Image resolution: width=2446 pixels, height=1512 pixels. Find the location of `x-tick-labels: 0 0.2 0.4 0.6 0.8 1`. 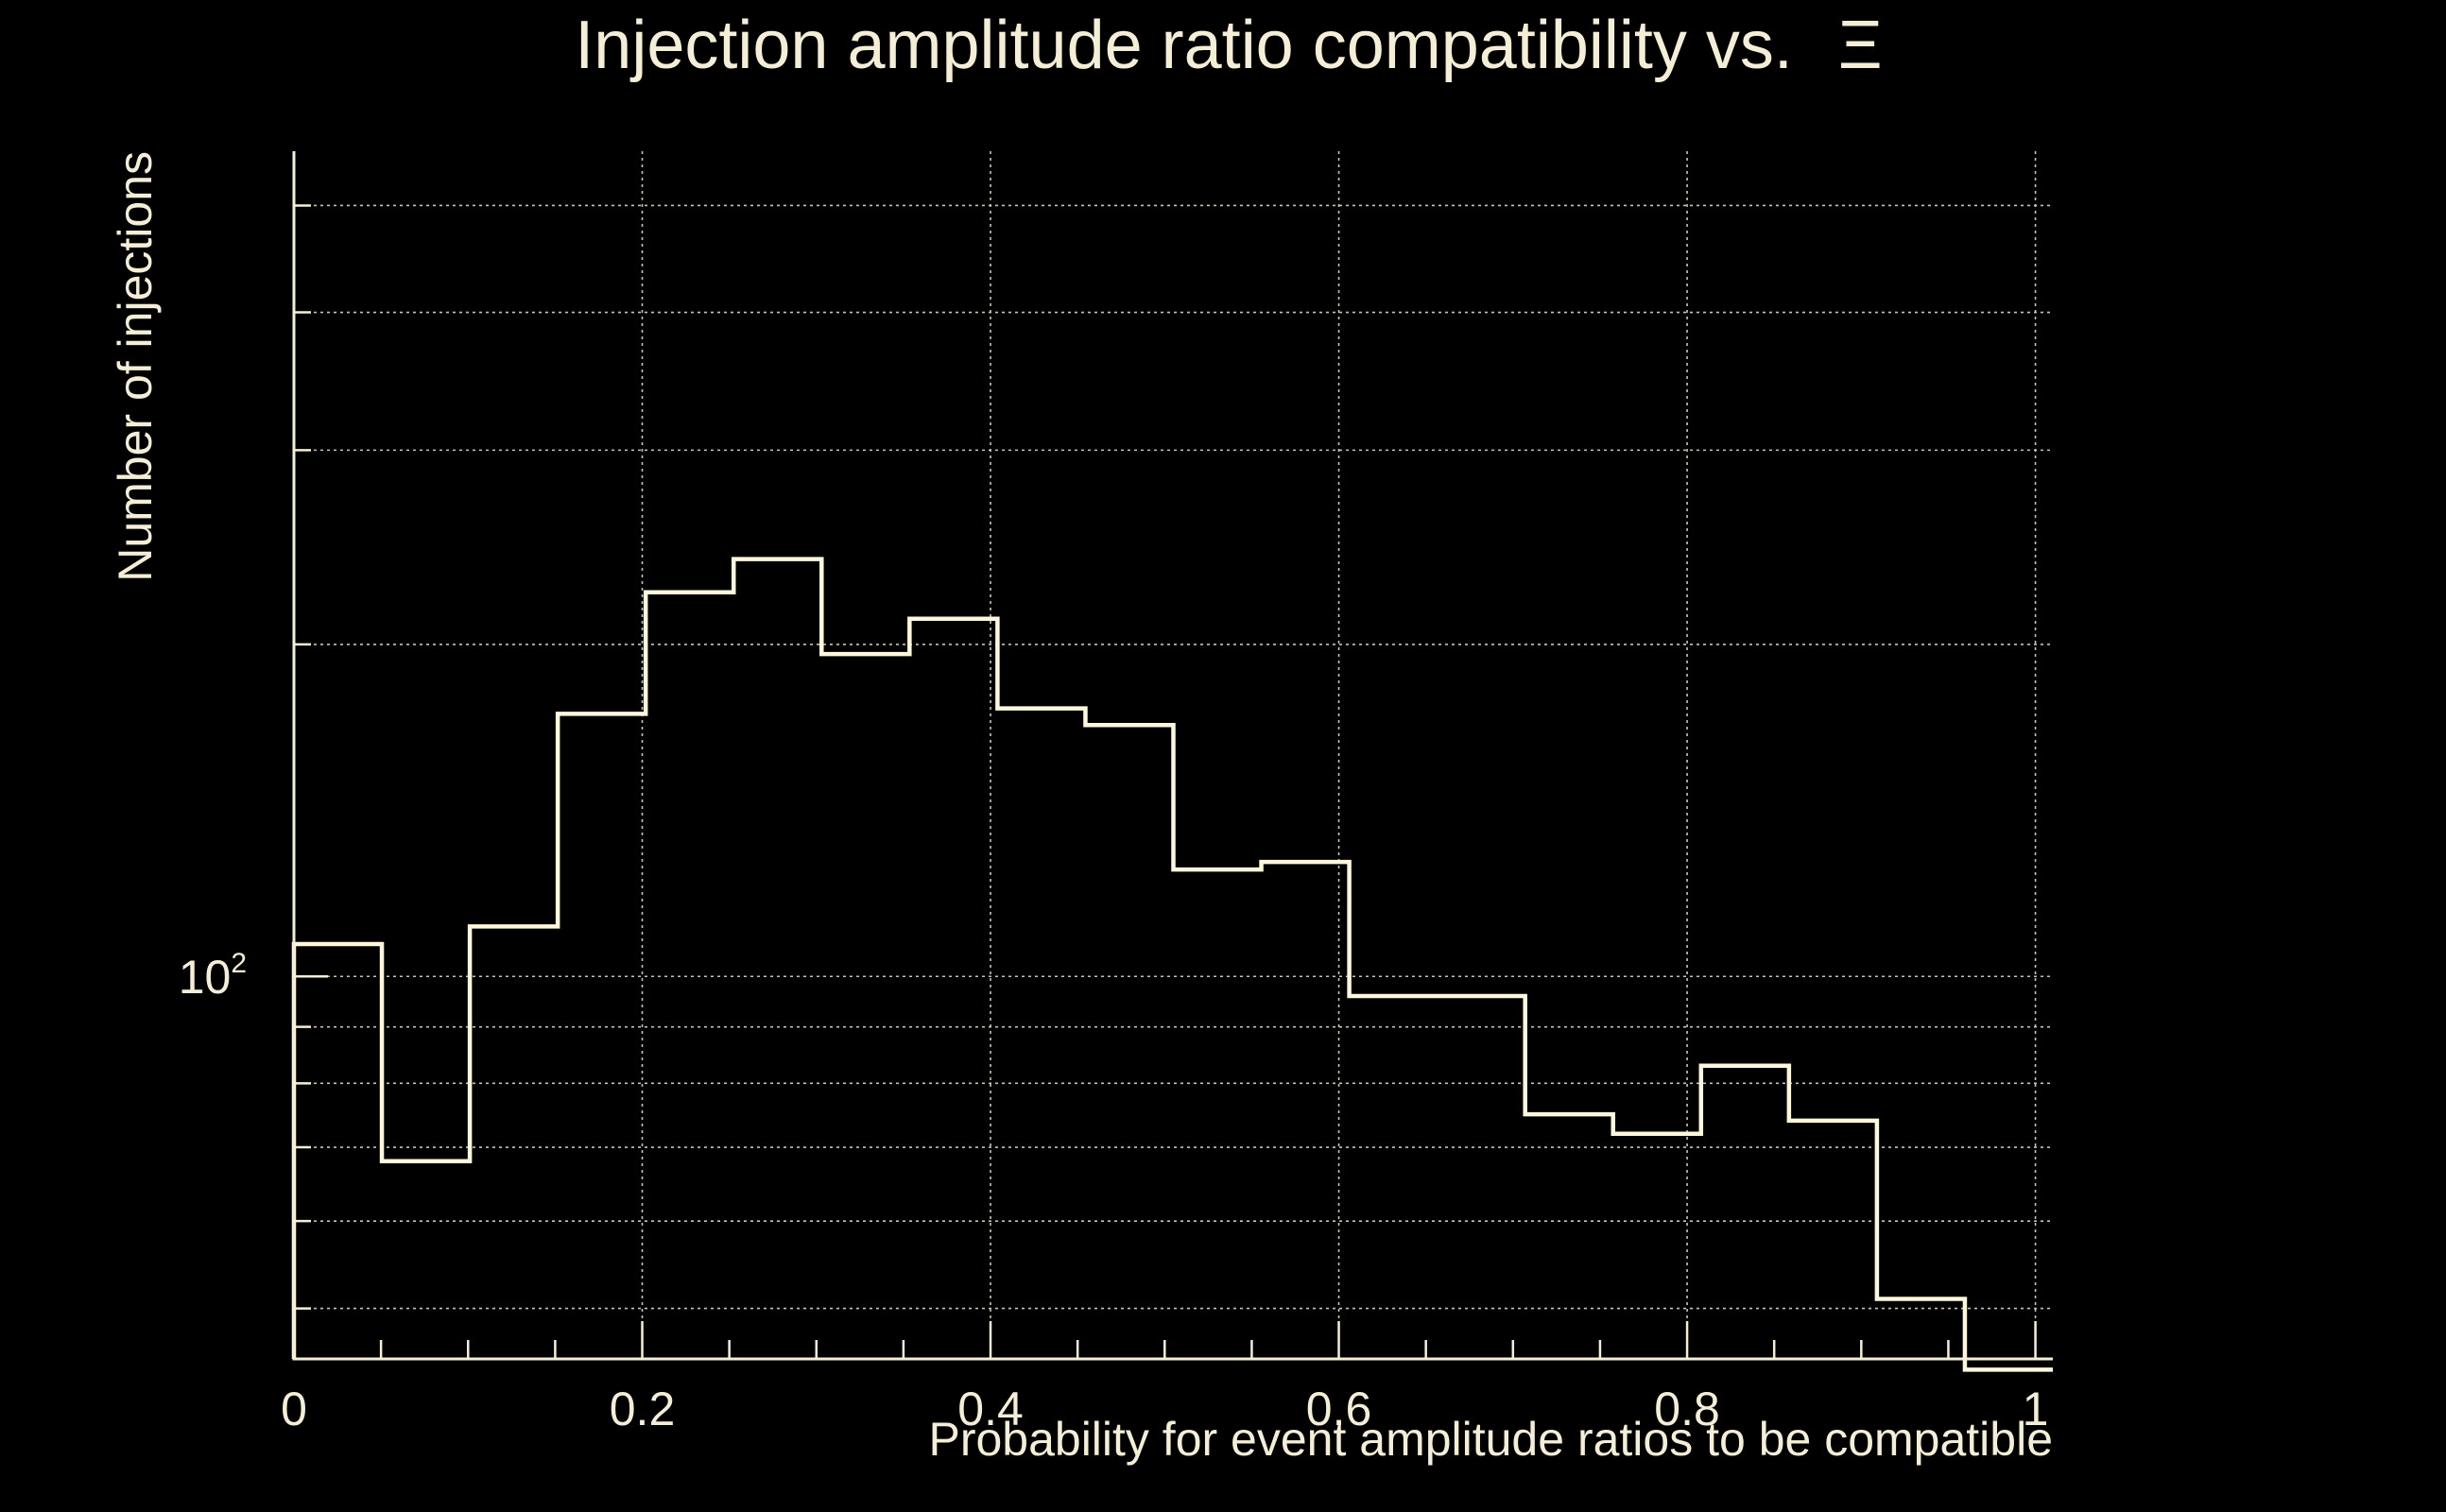

x-tick-labels: 0 0.2 0.4 0.6 0.8 1 is located at coordinates (1164, 1409).